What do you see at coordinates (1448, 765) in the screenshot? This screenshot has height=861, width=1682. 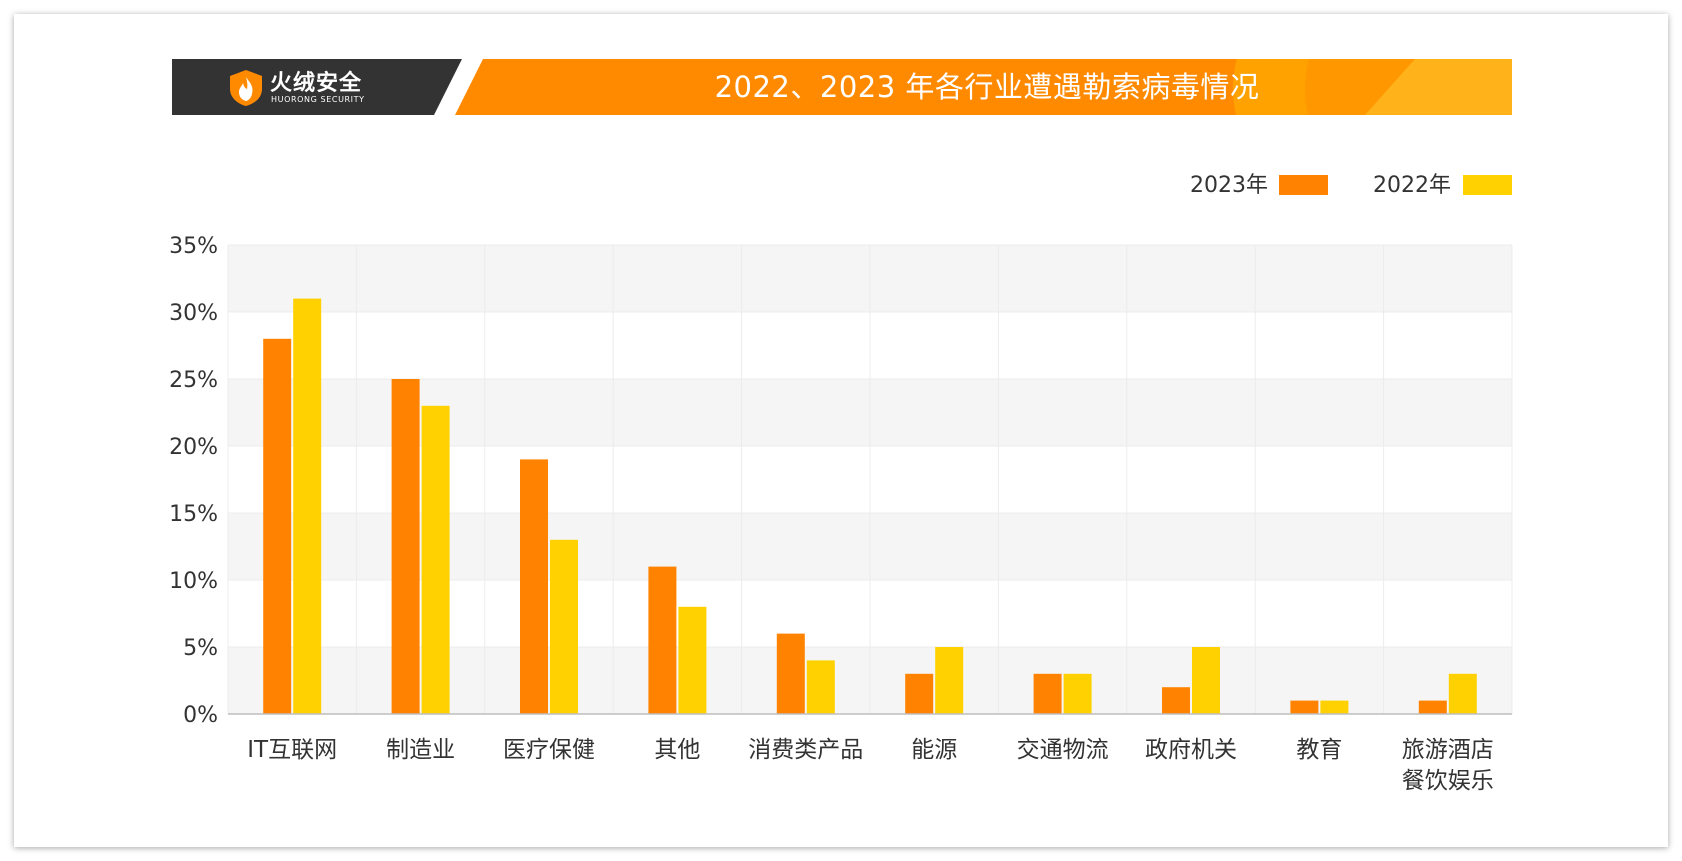 I see `x-tick-label: 旅游酒店餐饮娱乐` at bounding box center [1448, 765].